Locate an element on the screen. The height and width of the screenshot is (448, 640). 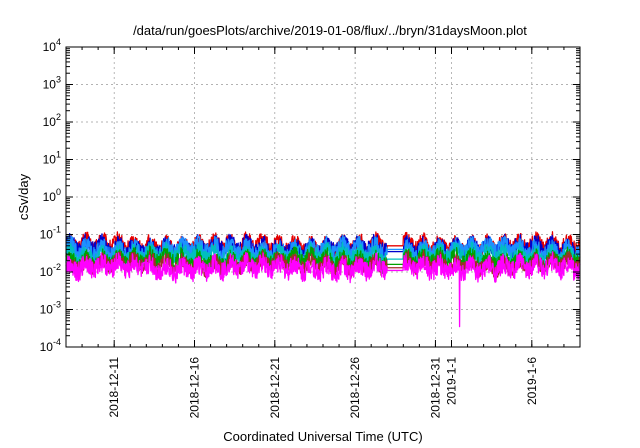
y-tick-label: 10⁻² is located at coordinates (50, 270).